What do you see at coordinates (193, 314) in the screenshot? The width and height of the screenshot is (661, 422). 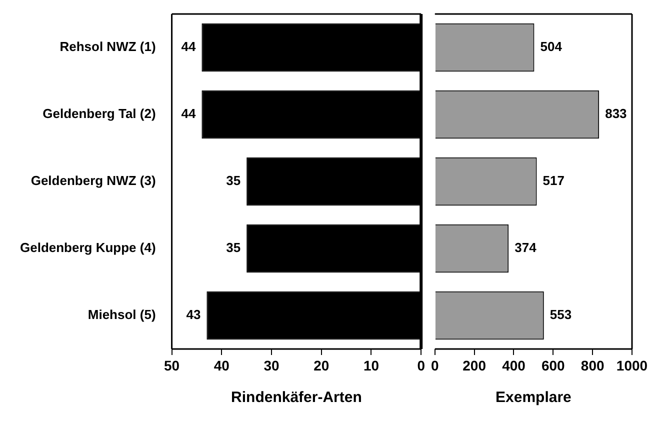 I see `data-label: 43` at bounding box center [193, 314].